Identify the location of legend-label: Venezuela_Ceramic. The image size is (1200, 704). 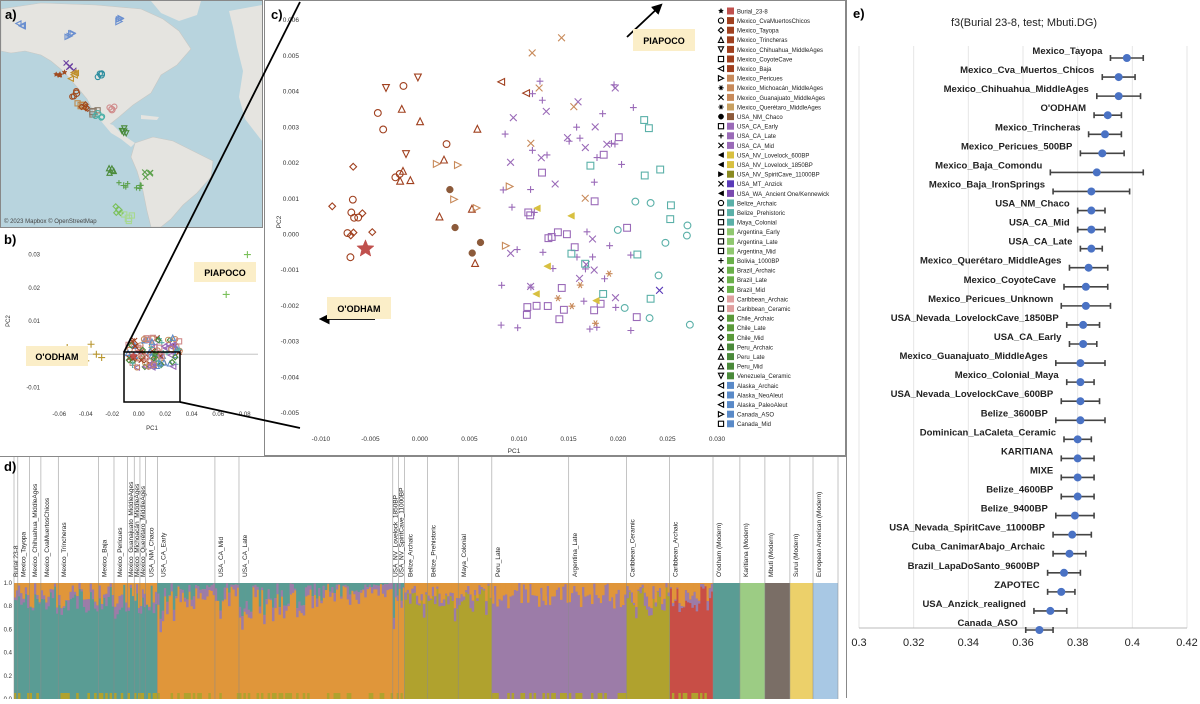
(764, 377).